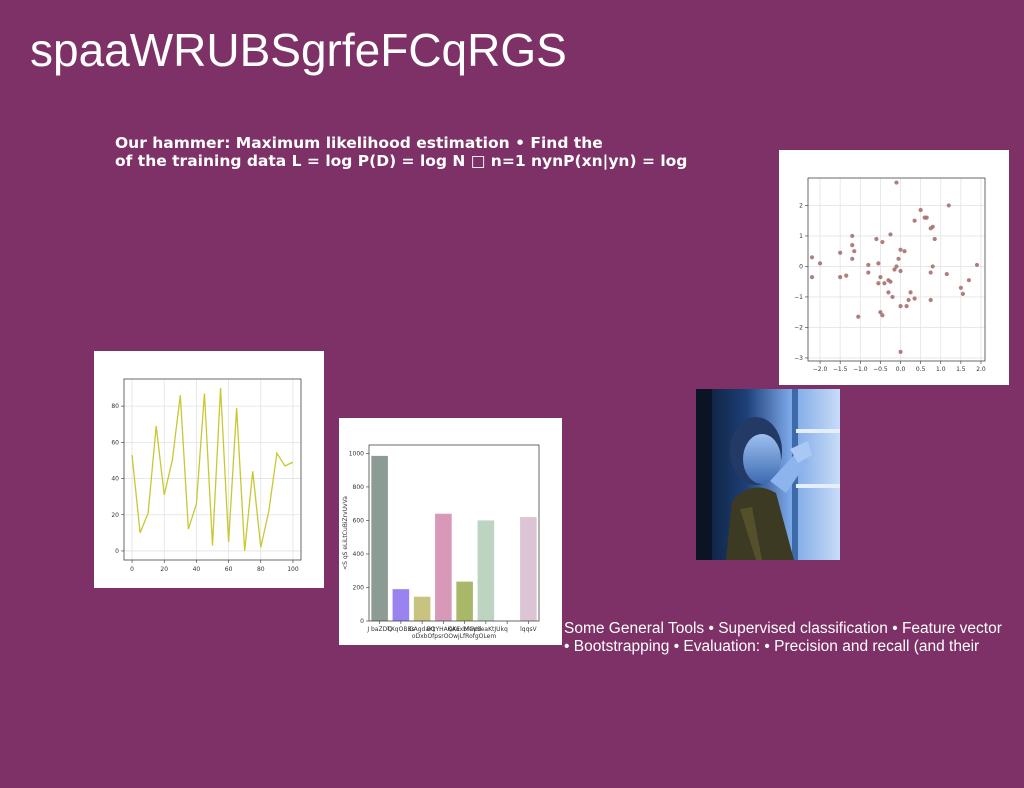 Image resolution: width=1024 pixels, height=788 pixels. Describe the element at coordinates (164, 569) in the screenshot. I see `line-x-tick-label: 20` at that location.